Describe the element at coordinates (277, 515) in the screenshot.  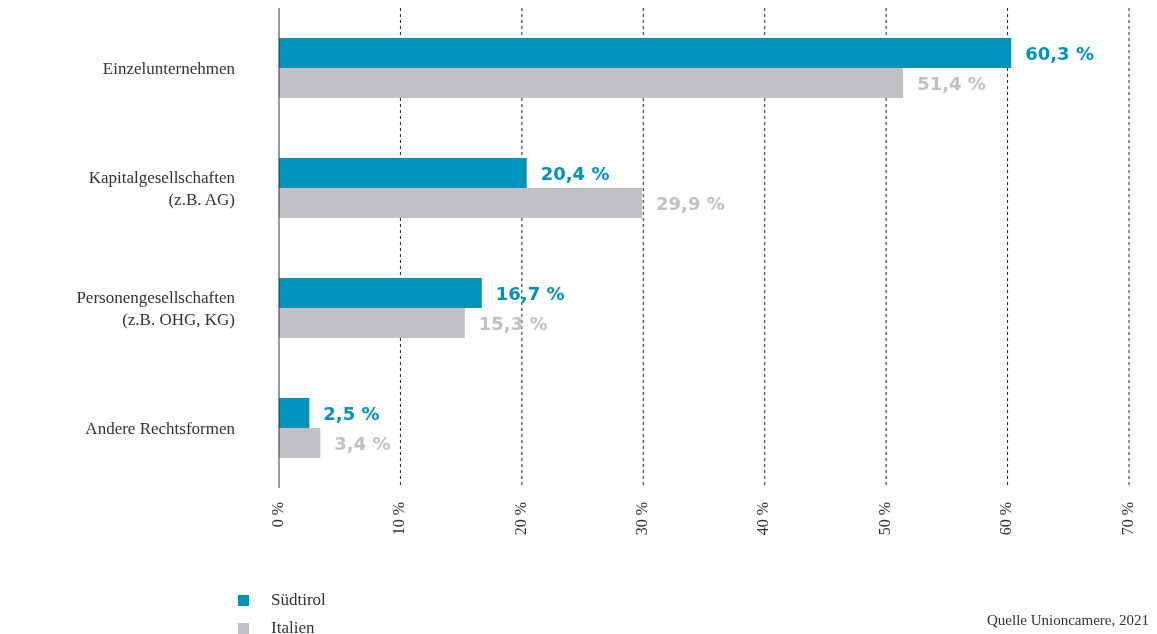
I see `x-tick-label: 0 %` at that location.